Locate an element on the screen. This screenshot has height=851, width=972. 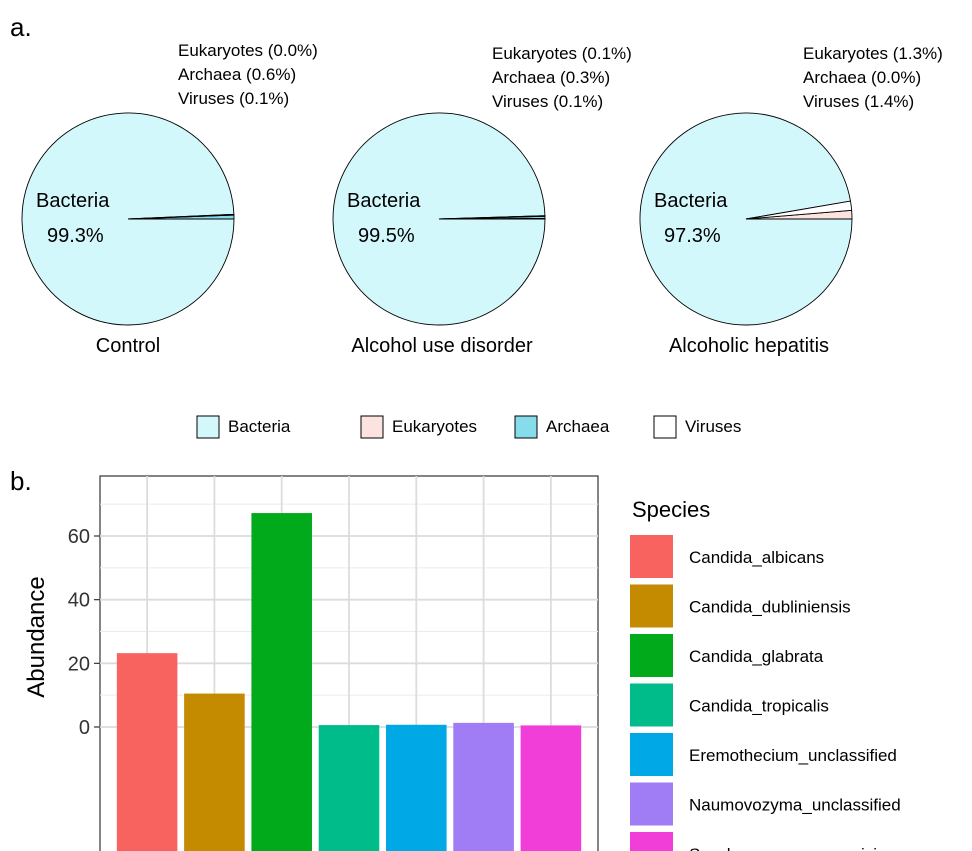
bar-candida-dubliniensis is located at coordinates (214, 772).